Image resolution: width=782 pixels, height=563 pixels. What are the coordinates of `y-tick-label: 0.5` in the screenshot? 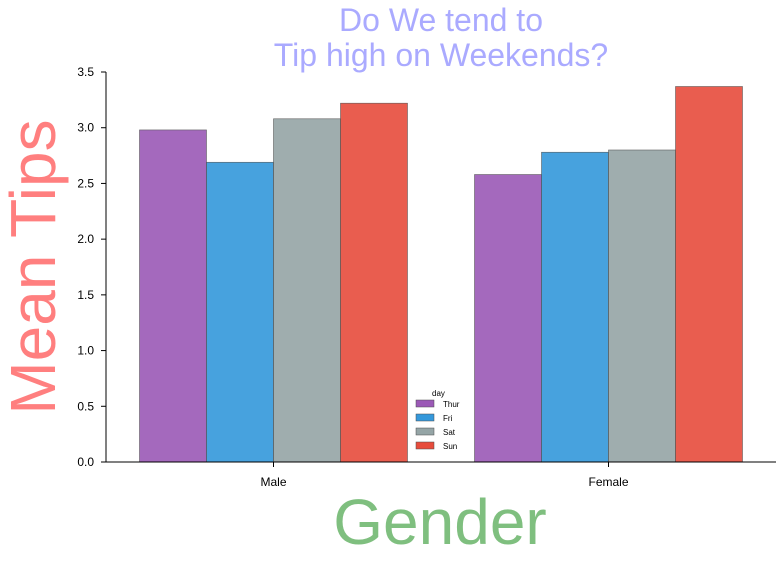 It's located at (85, 406).